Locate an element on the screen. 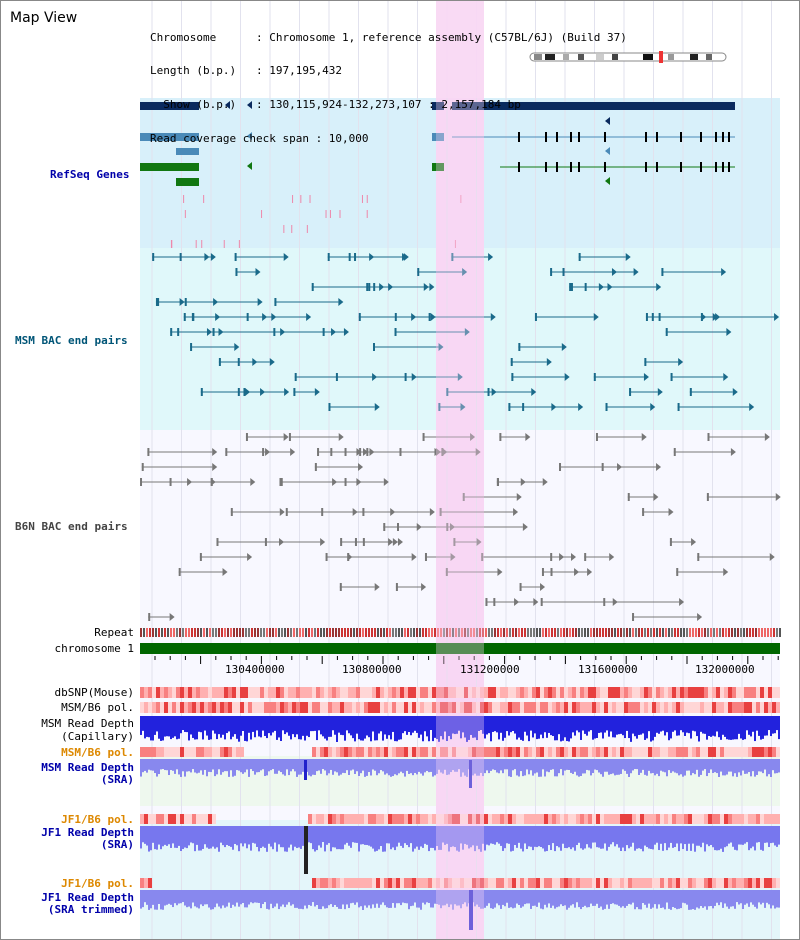 This screenshot has height=940, width=800. track-label-jf1-b6-pol: JF1/B6 pol. is located at coordinates (97, 819).